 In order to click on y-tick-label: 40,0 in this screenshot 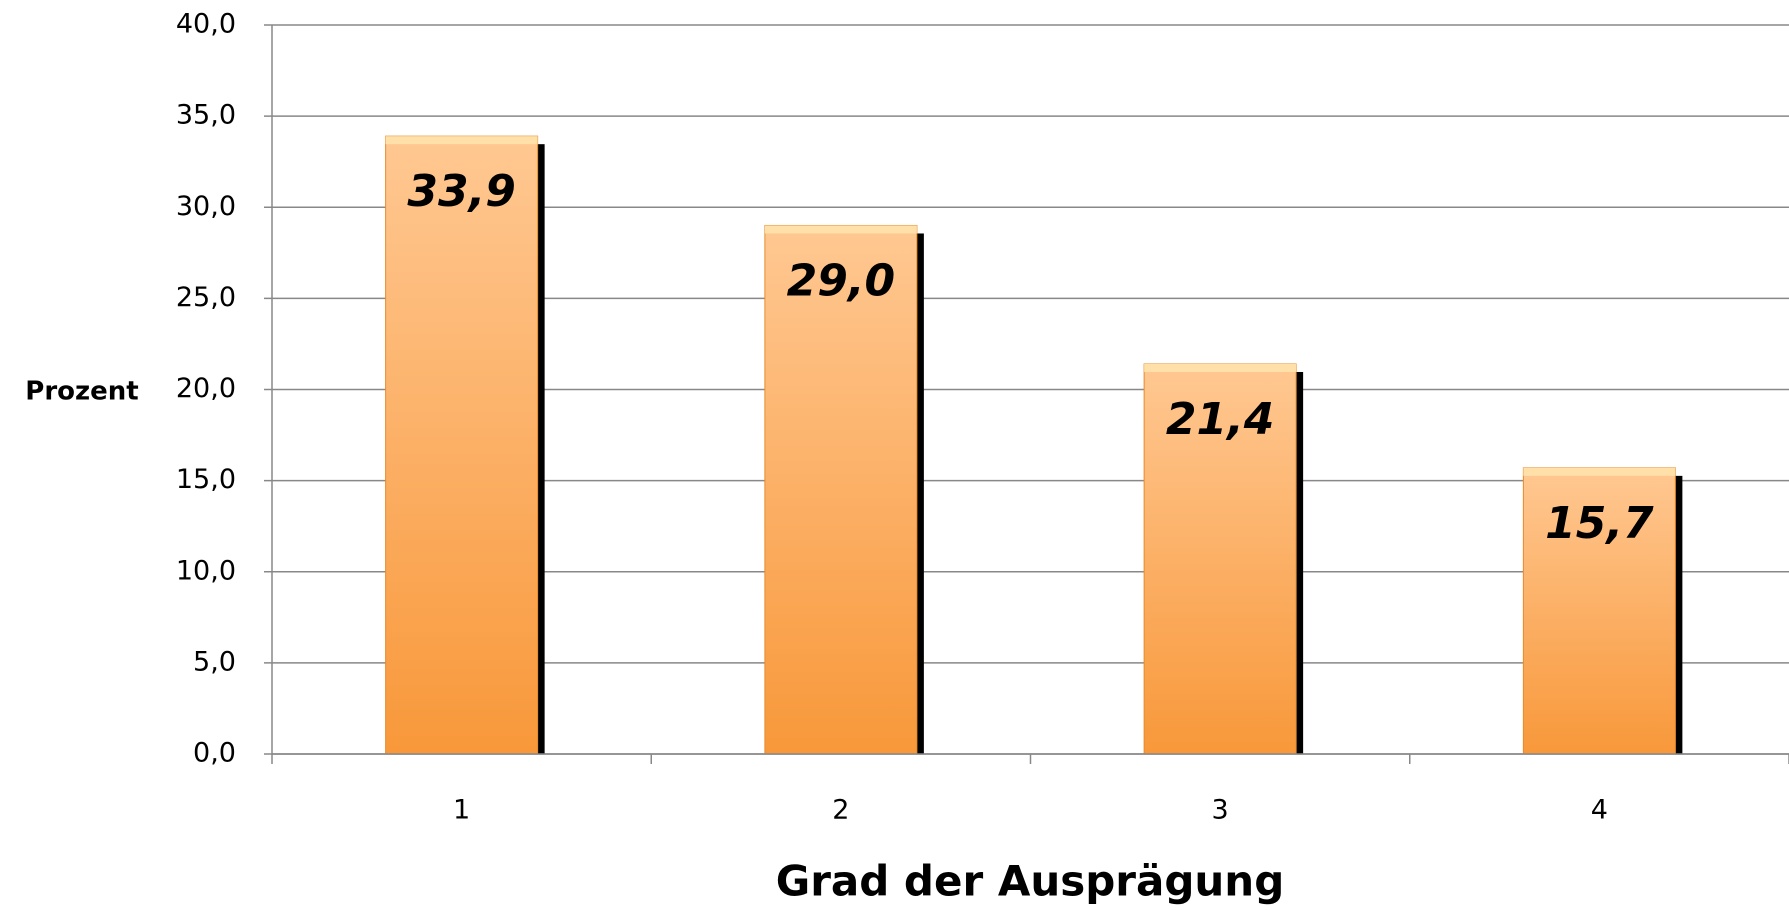, I will do `click(206, 24)`.